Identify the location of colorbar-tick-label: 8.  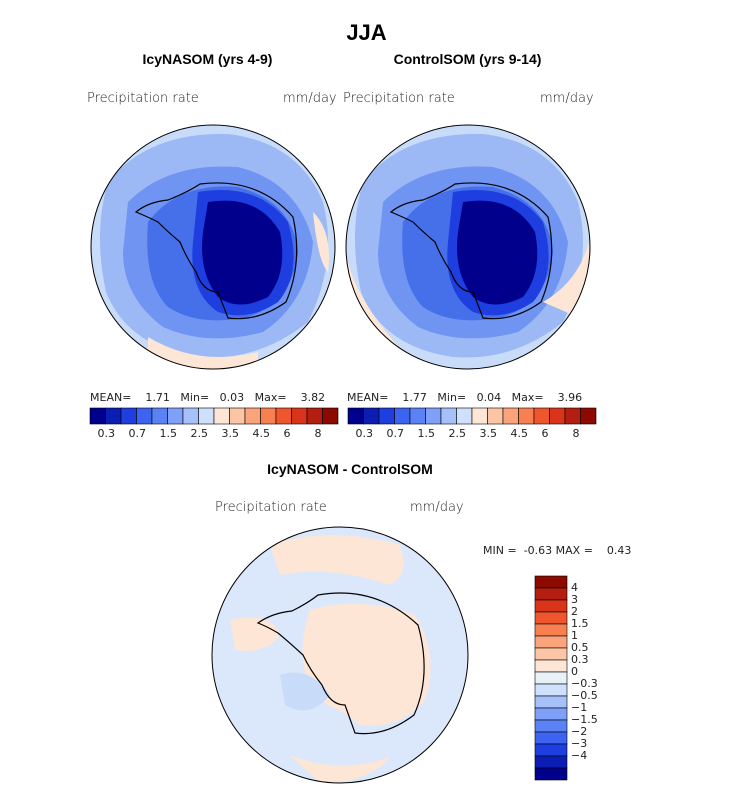
(576, 433).